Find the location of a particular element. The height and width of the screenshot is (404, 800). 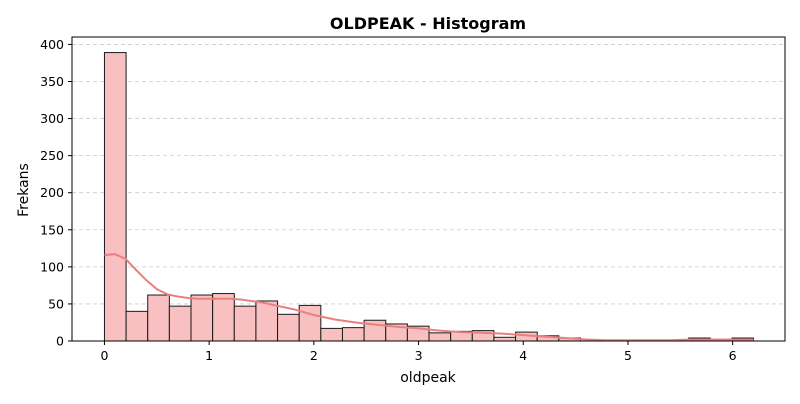

x-tick-label: 2 is located at coordinates (314, 355).